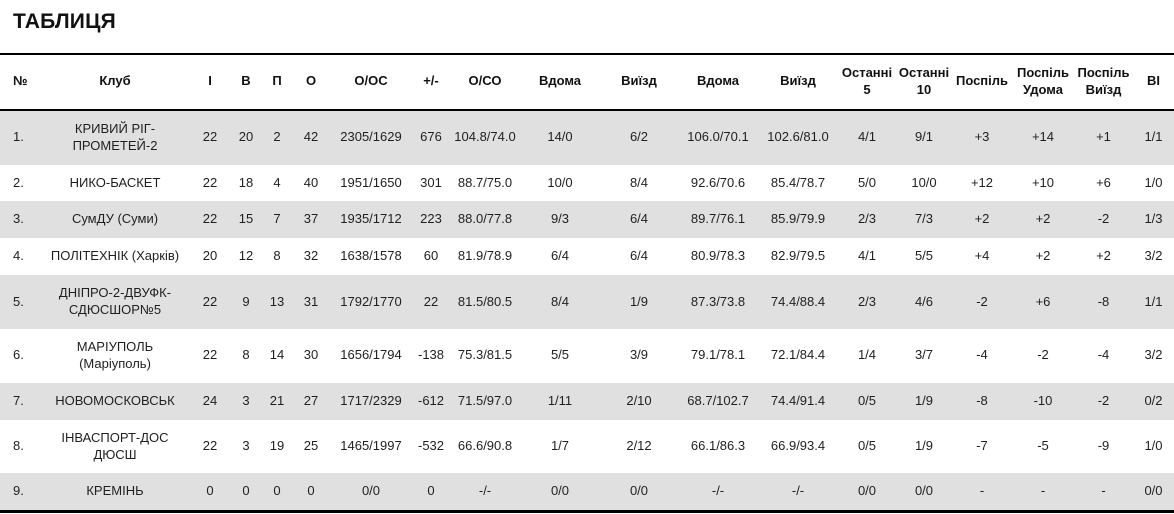 This screenshot has width=1174, height=514. What do you see at coordinates (277, 137) in the screenshot?
I see `stat-cell: 2` at bounding box center [277, 137].